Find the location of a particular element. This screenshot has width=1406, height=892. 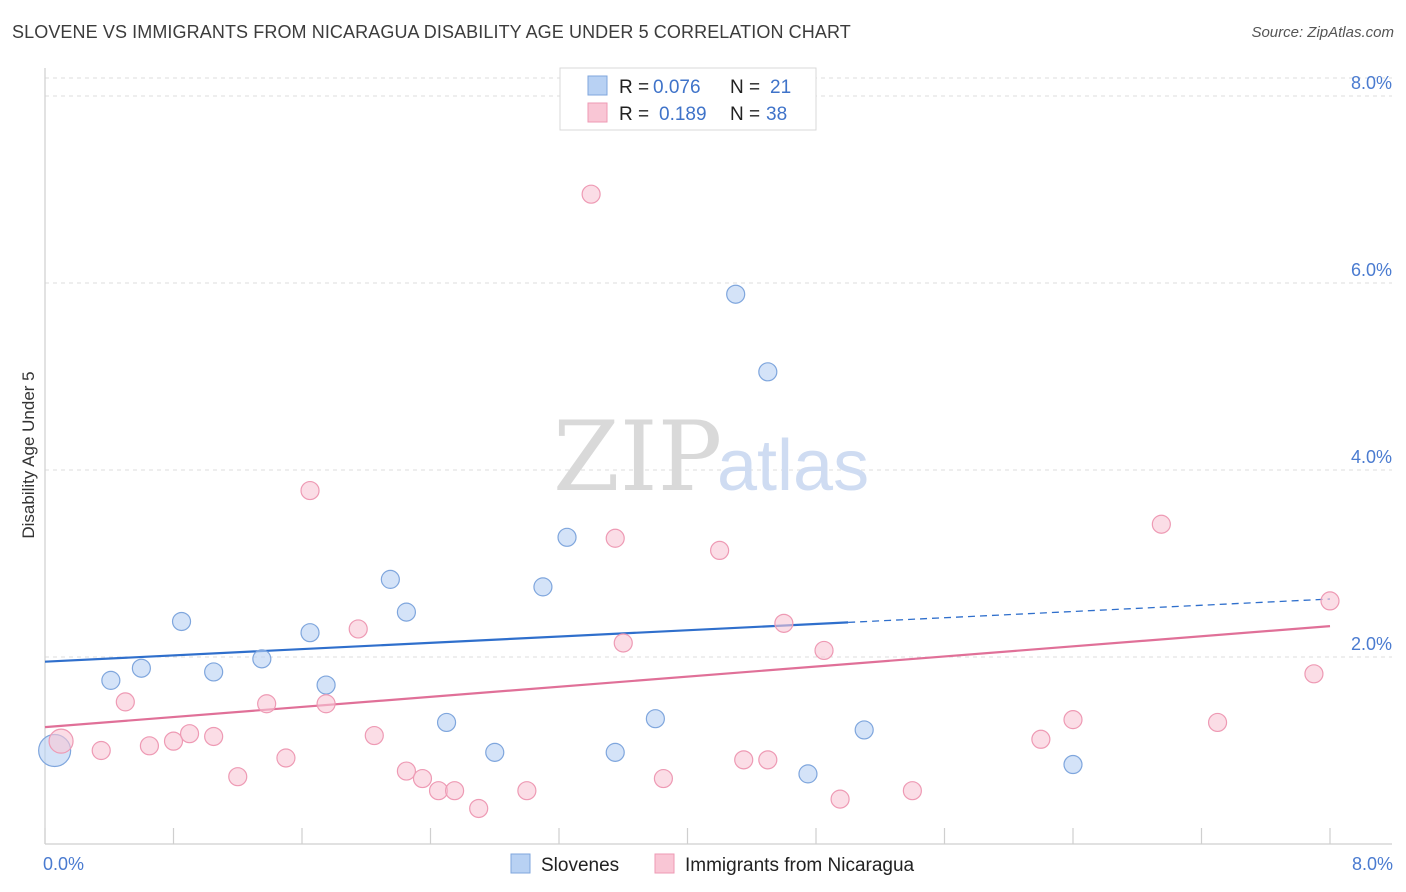

legend-r-value-2: 0.189 is located at coordinates (683, 114).